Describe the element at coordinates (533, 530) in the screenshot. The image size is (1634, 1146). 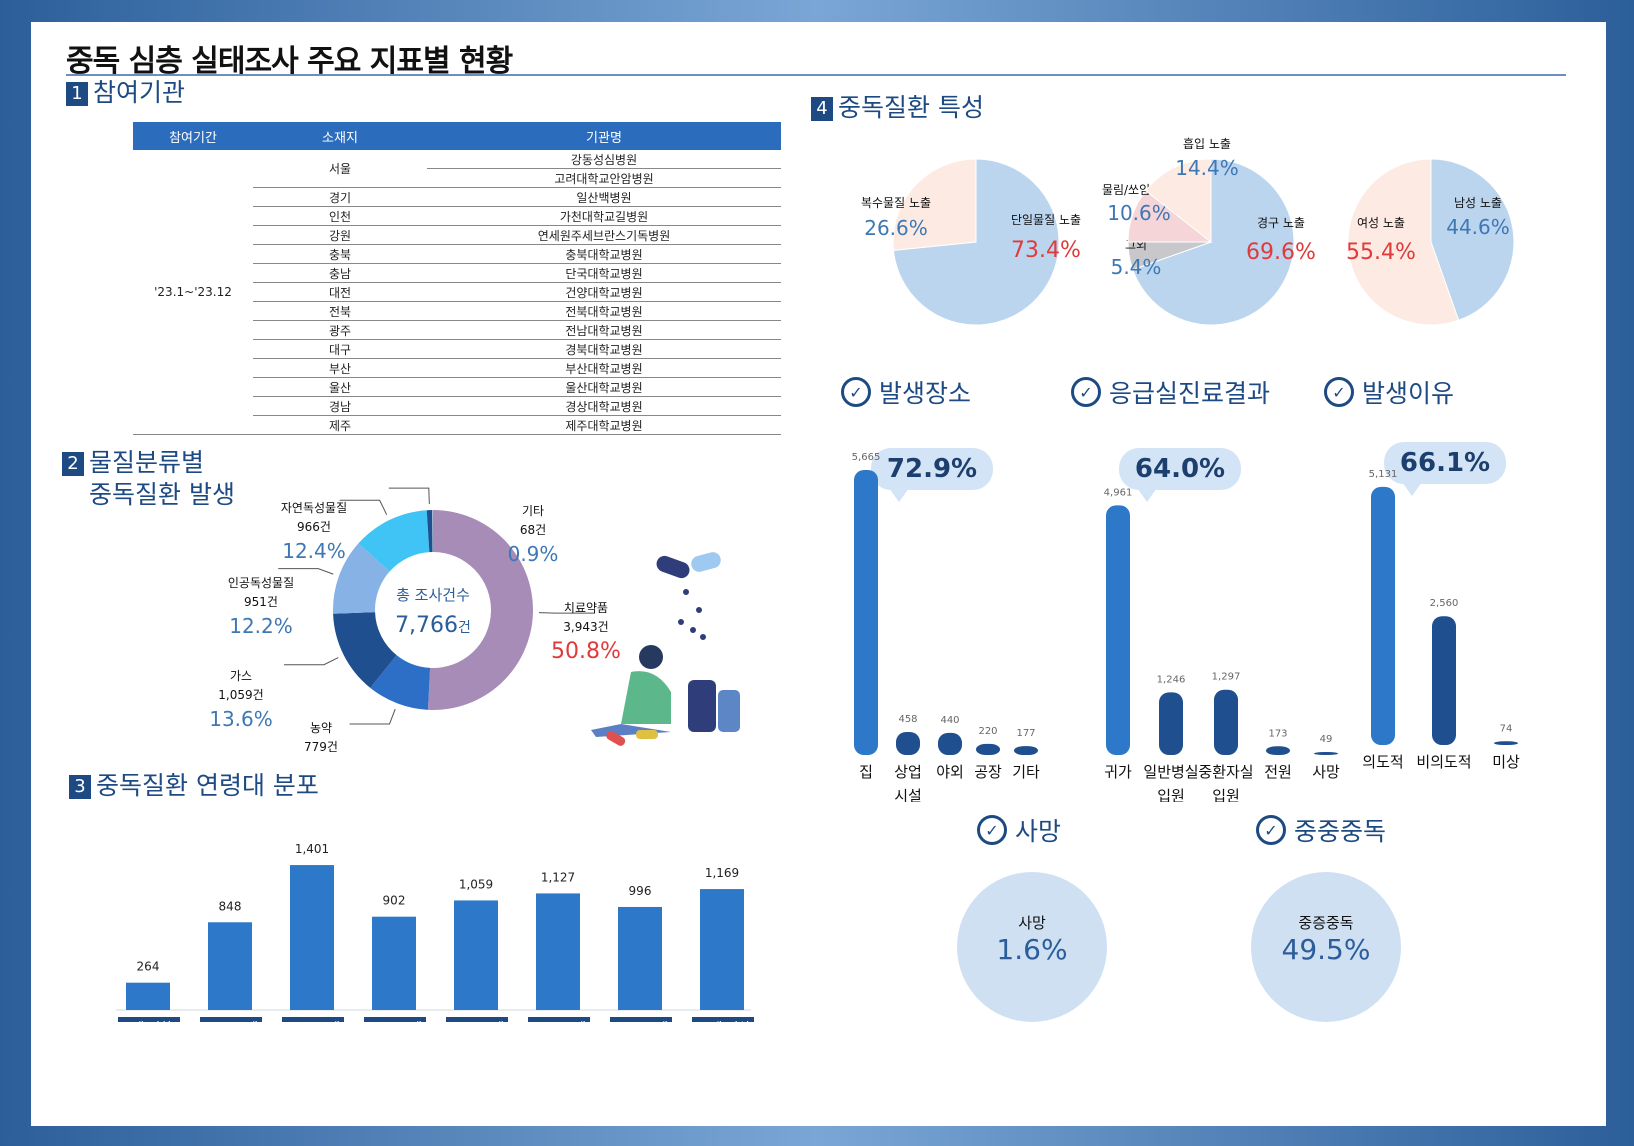
I see `slice-count: 68건` at that location.